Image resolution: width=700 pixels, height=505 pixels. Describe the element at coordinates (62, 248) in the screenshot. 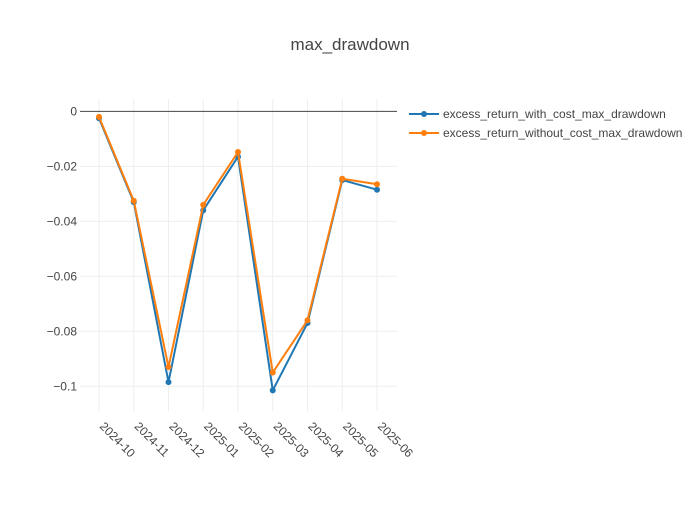

I see `y-axis: 0 −0.02 −0.04 −0.06 −0.08 −0.1` at that location.